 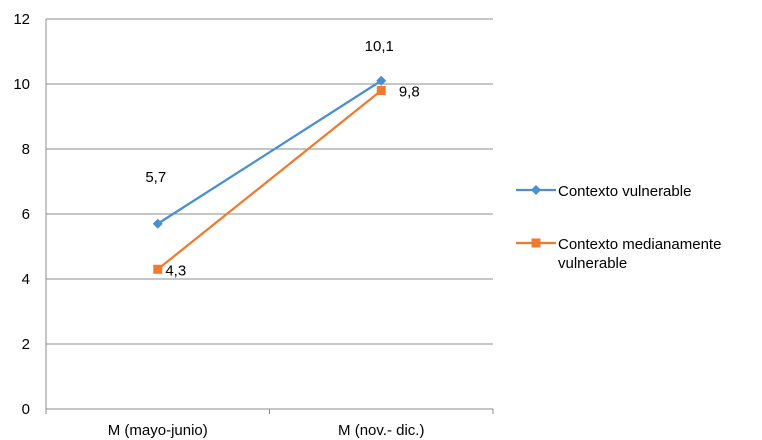 What do you see at coordinates (639, 244) in the screenshot?
I see `legend-label: Contexto medianamente` at bounding box center [639, 244].